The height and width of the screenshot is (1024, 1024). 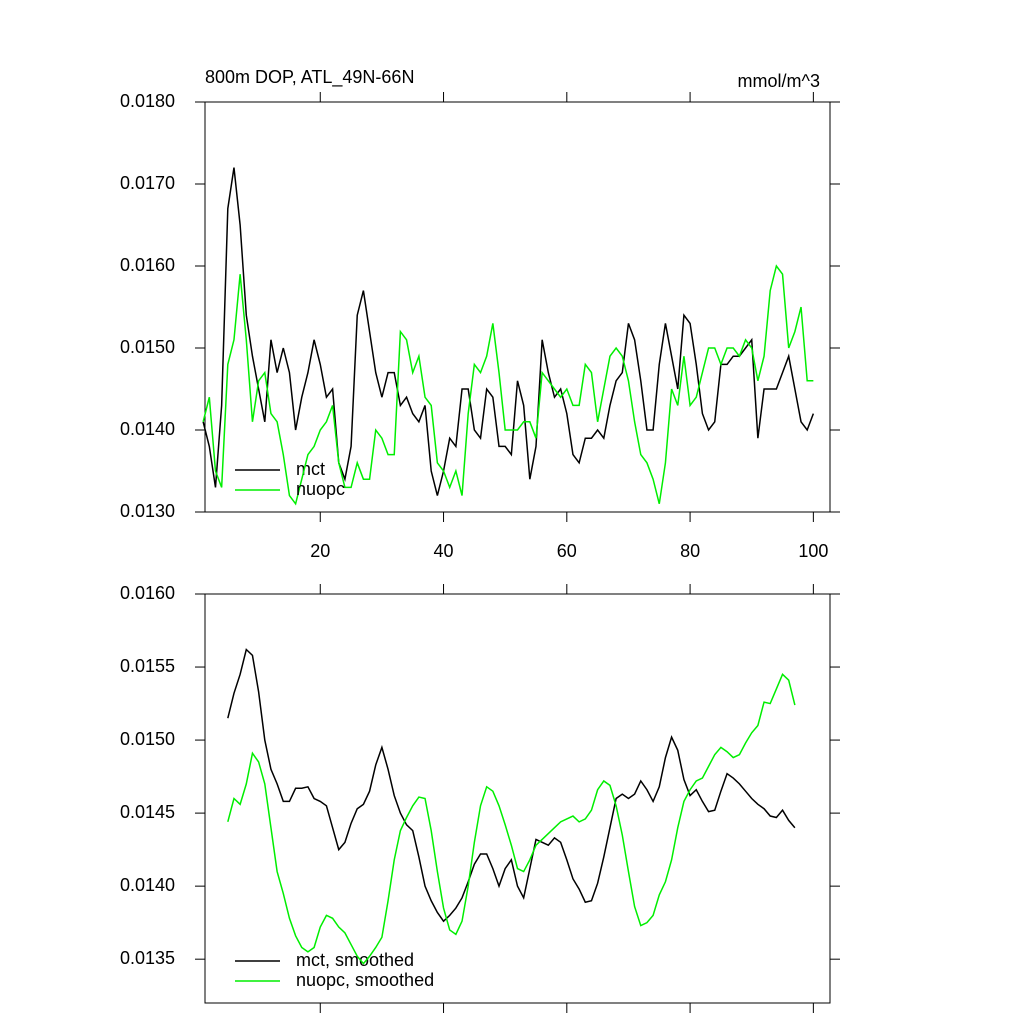 What do you see at coordinates (444, 551) in the screenshot?
I see `x-tick-label: 40` at bounding box center [444, 551].